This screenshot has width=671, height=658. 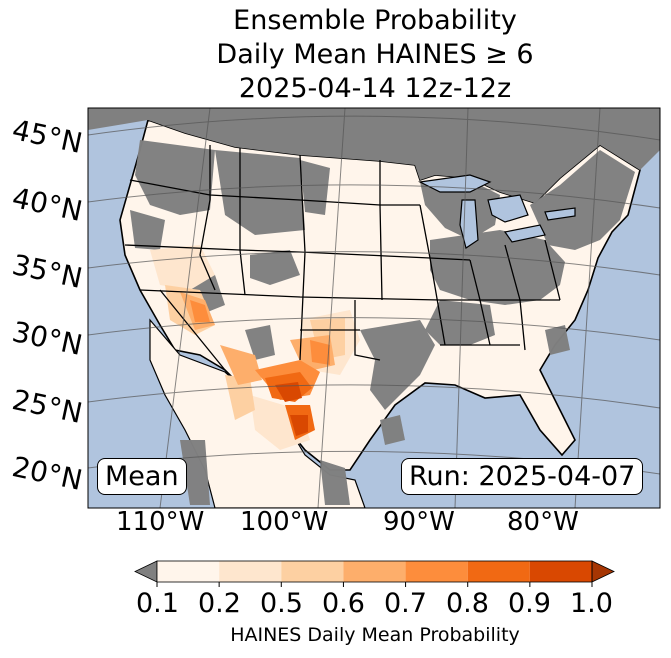 I want to click on colorbar-tick-label: 0.6, so click(x=343, y=603).